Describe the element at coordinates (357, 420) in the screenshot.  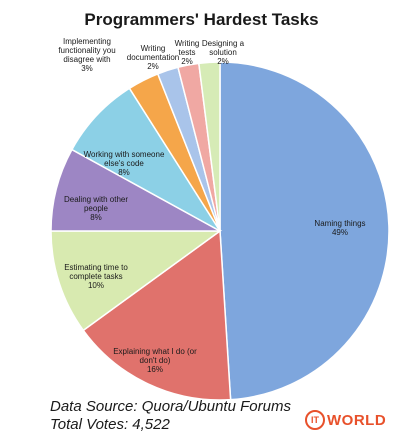
I see `world-logo-text: WORLD` at that location.